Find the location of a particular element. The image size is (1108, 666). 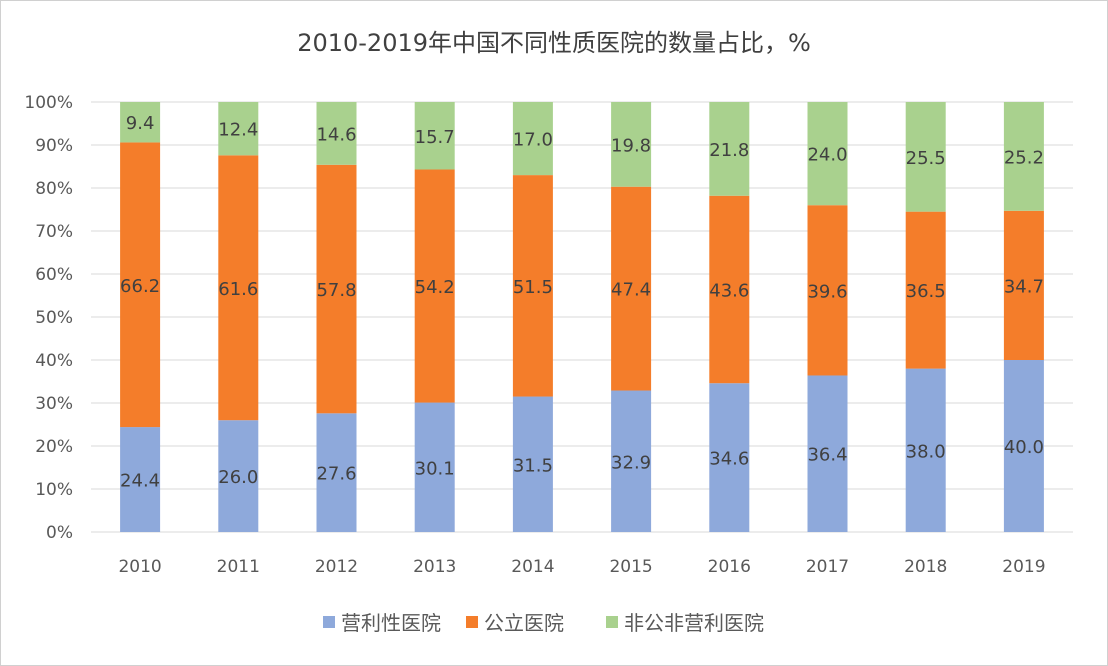

legend-label: 营利性医院 is located at coordinates (391, 623).